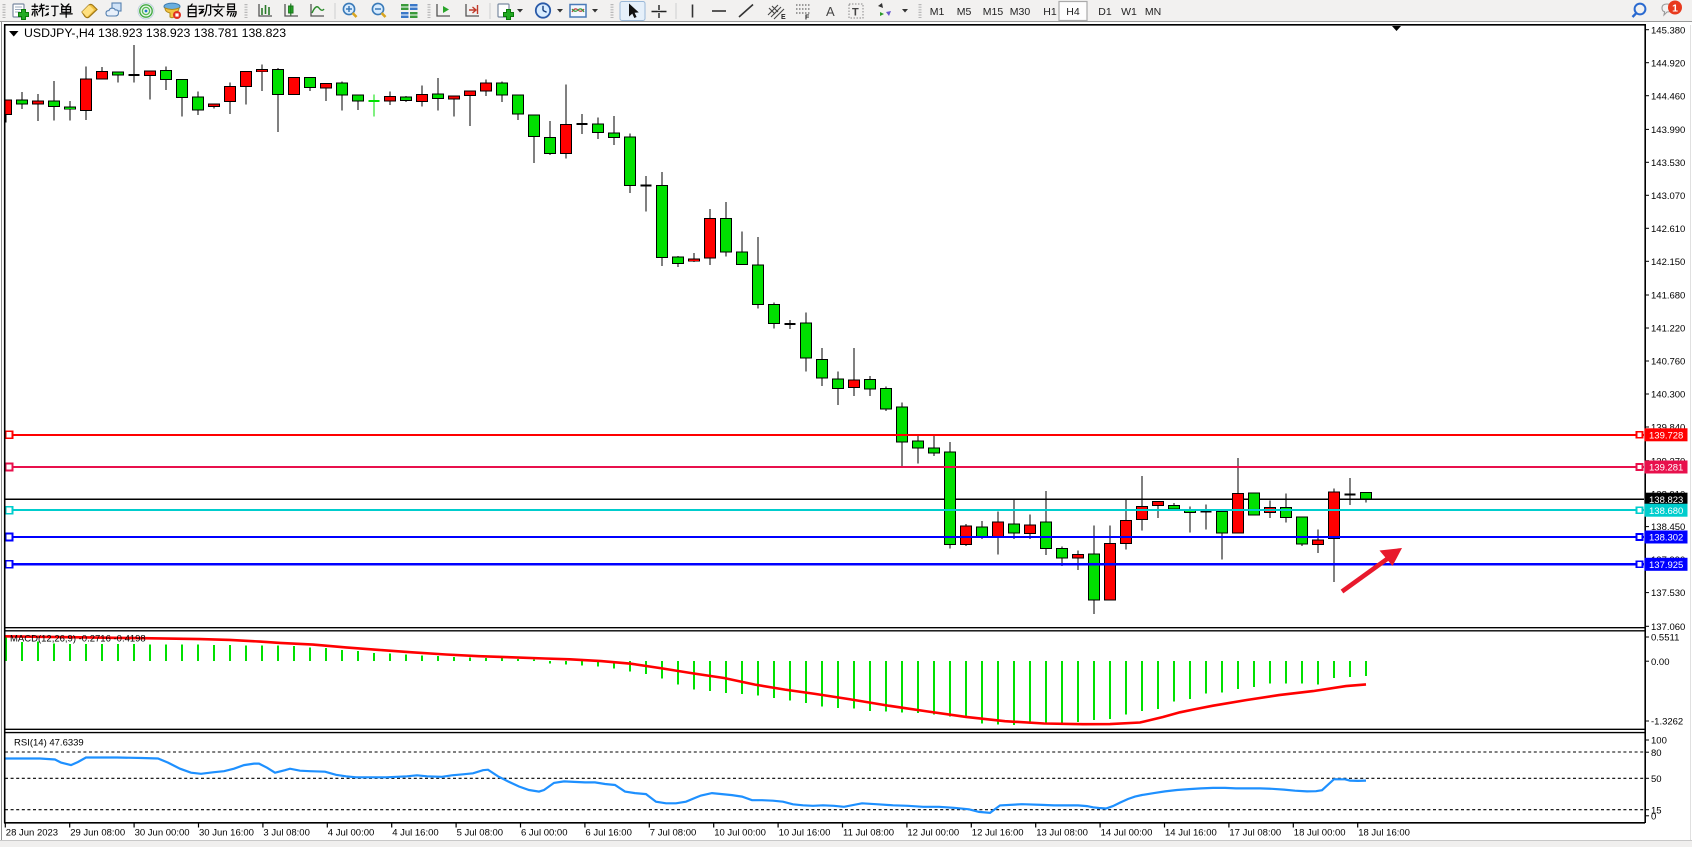  Describe the element at coordinates (993, 12) in the screenshot. I see `svg-text: M15` at that location.